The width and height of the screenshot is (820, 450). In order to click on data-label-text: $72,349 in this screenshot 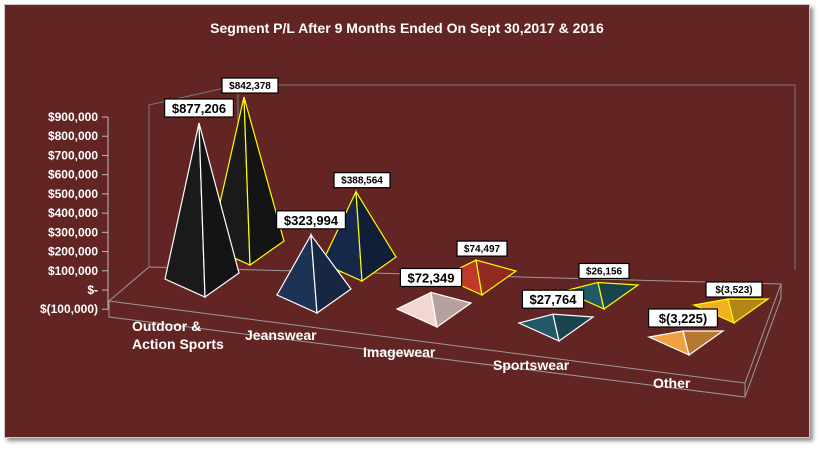, I will do `click(431, 277)`.